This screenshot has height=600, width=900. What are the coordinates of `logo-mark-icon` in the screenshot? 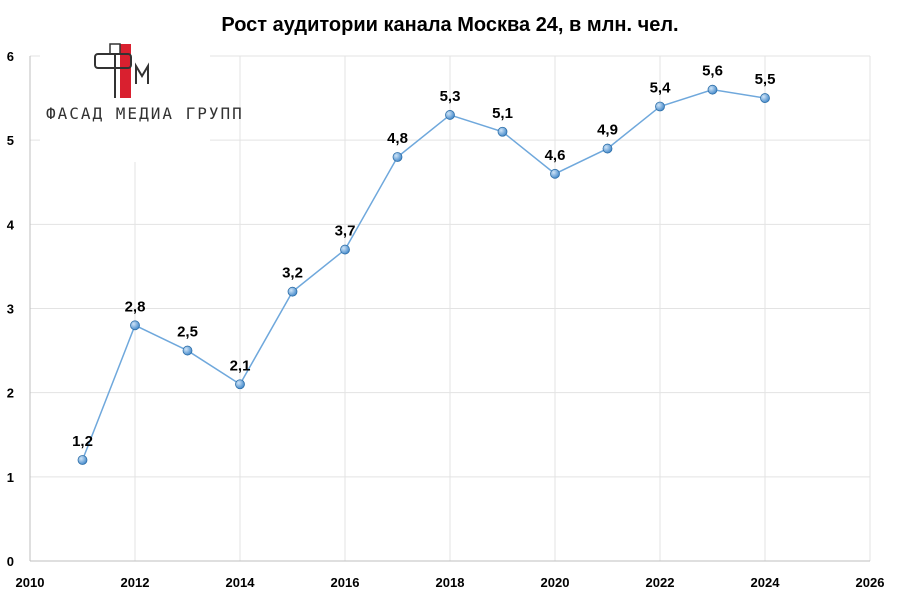 It's located at (121, 70).